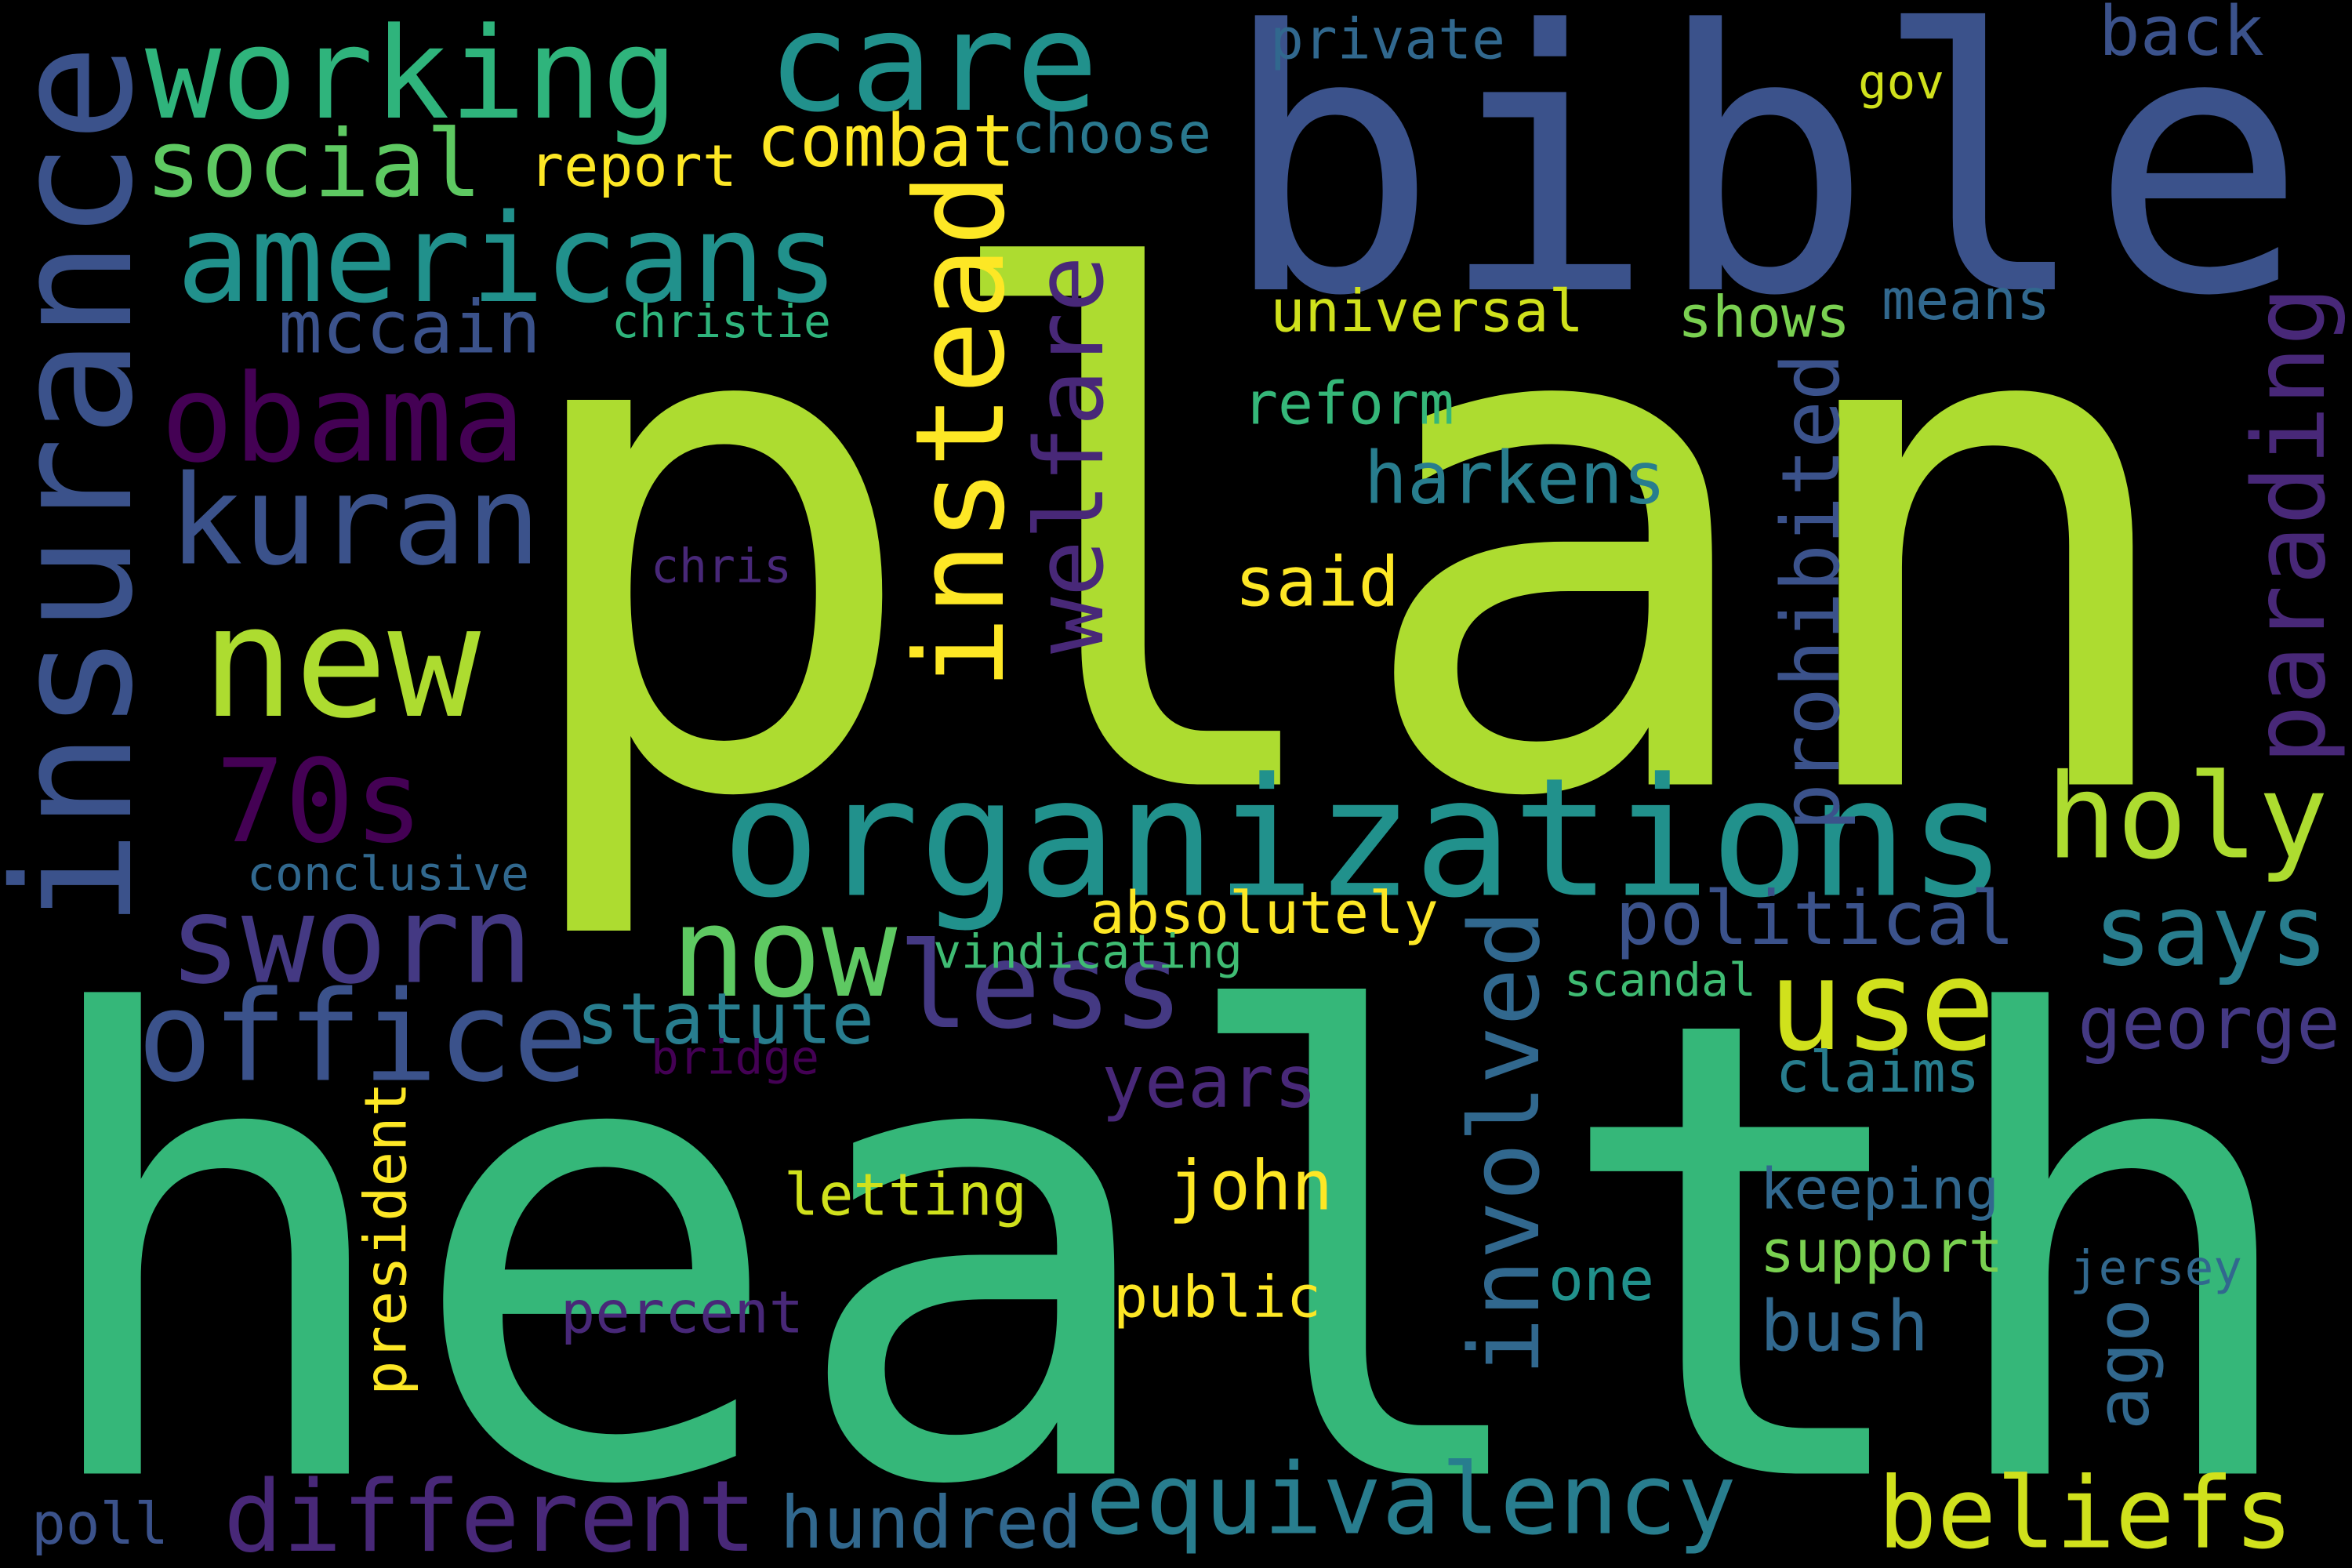  Describe the element at coordinates (784, 953) in the screenshot. I see `word-now: now` at that location.